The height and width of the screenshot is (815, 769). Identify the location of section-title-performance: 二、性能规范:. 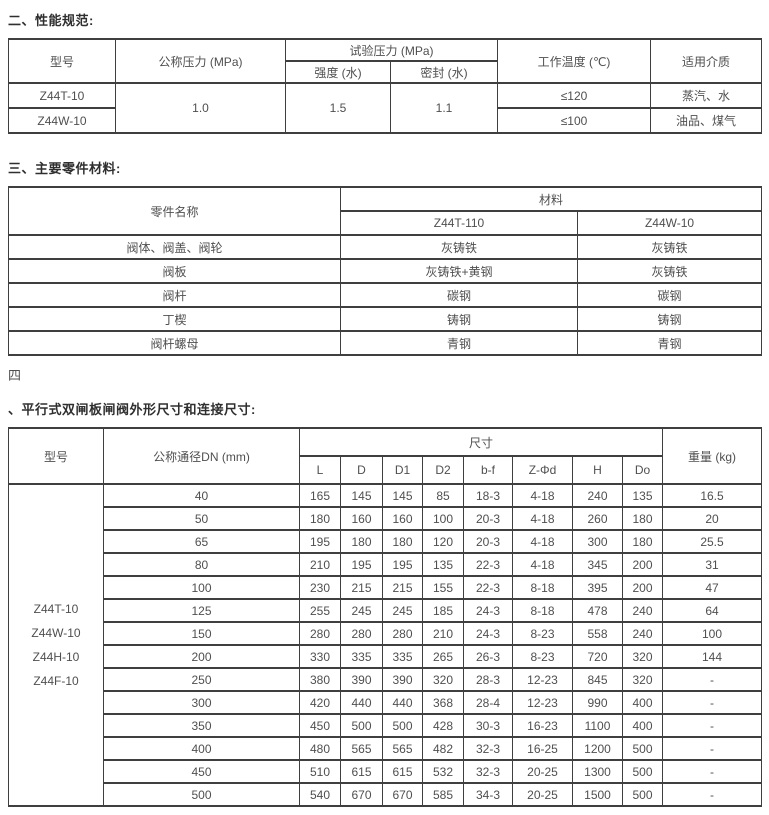
(51, 20).